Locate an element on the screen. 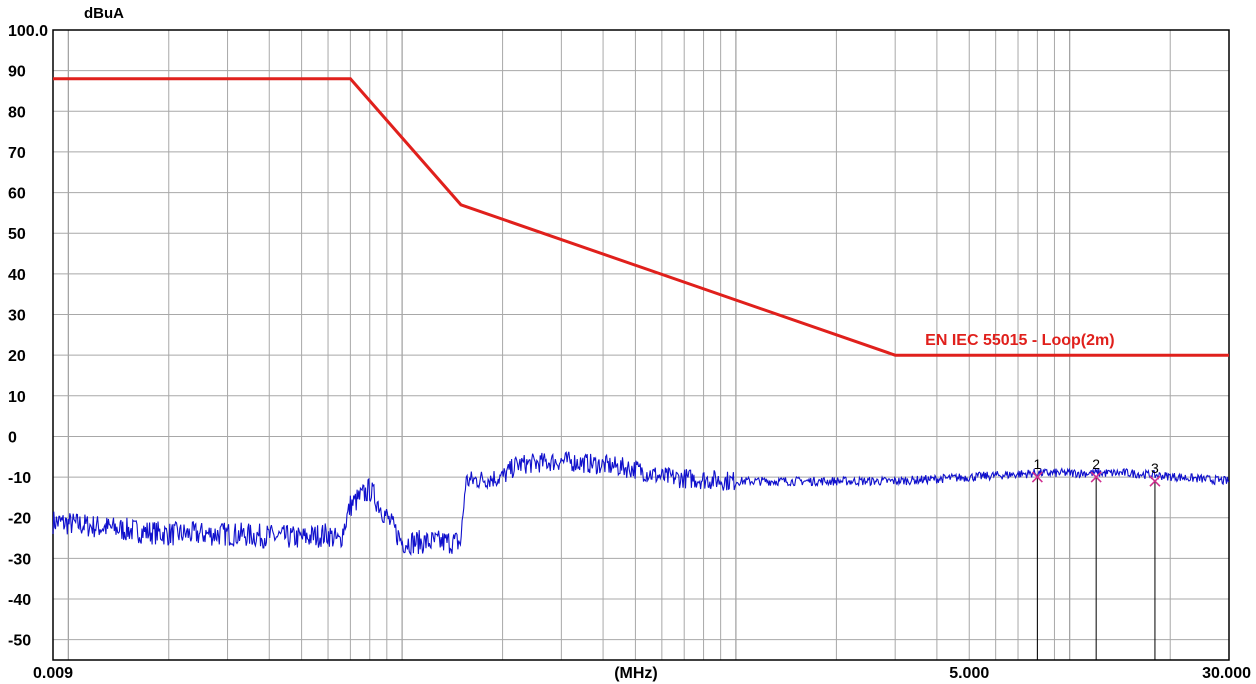 This screenshot has height=684, width=1256. y-tick-label: -30 is located at coordinates (19, 559).